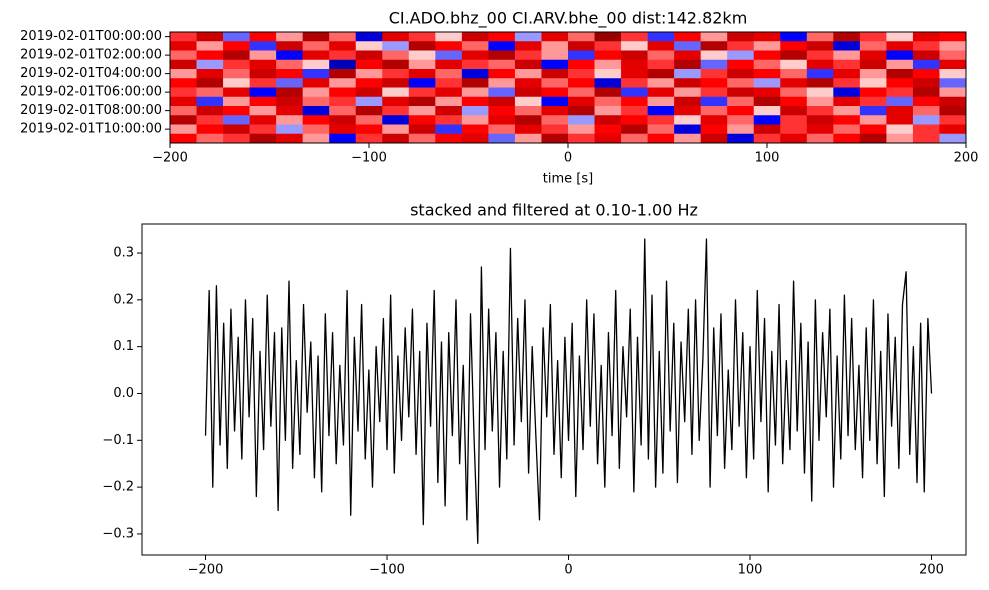 The width and height of the screenshot is (989, 590). What do you see at coordinates (118, 487) in the screenshot?
I see `y-tick-label: −0.2` at bounding box center [118, 487].